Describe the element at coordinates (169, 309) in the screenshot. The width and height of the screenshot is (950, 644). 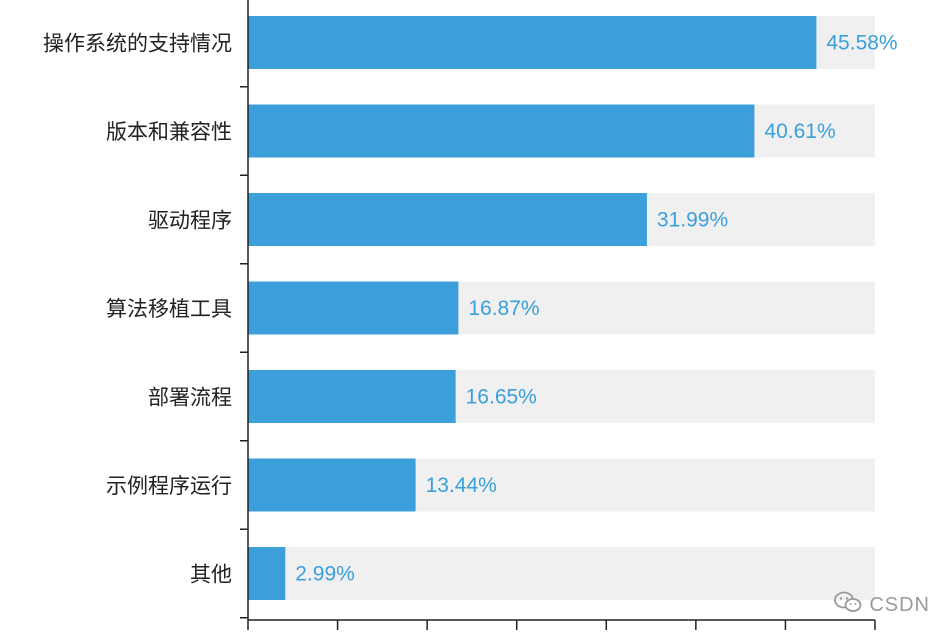
I see `category-tick-label: 算法移植工具` at that location.